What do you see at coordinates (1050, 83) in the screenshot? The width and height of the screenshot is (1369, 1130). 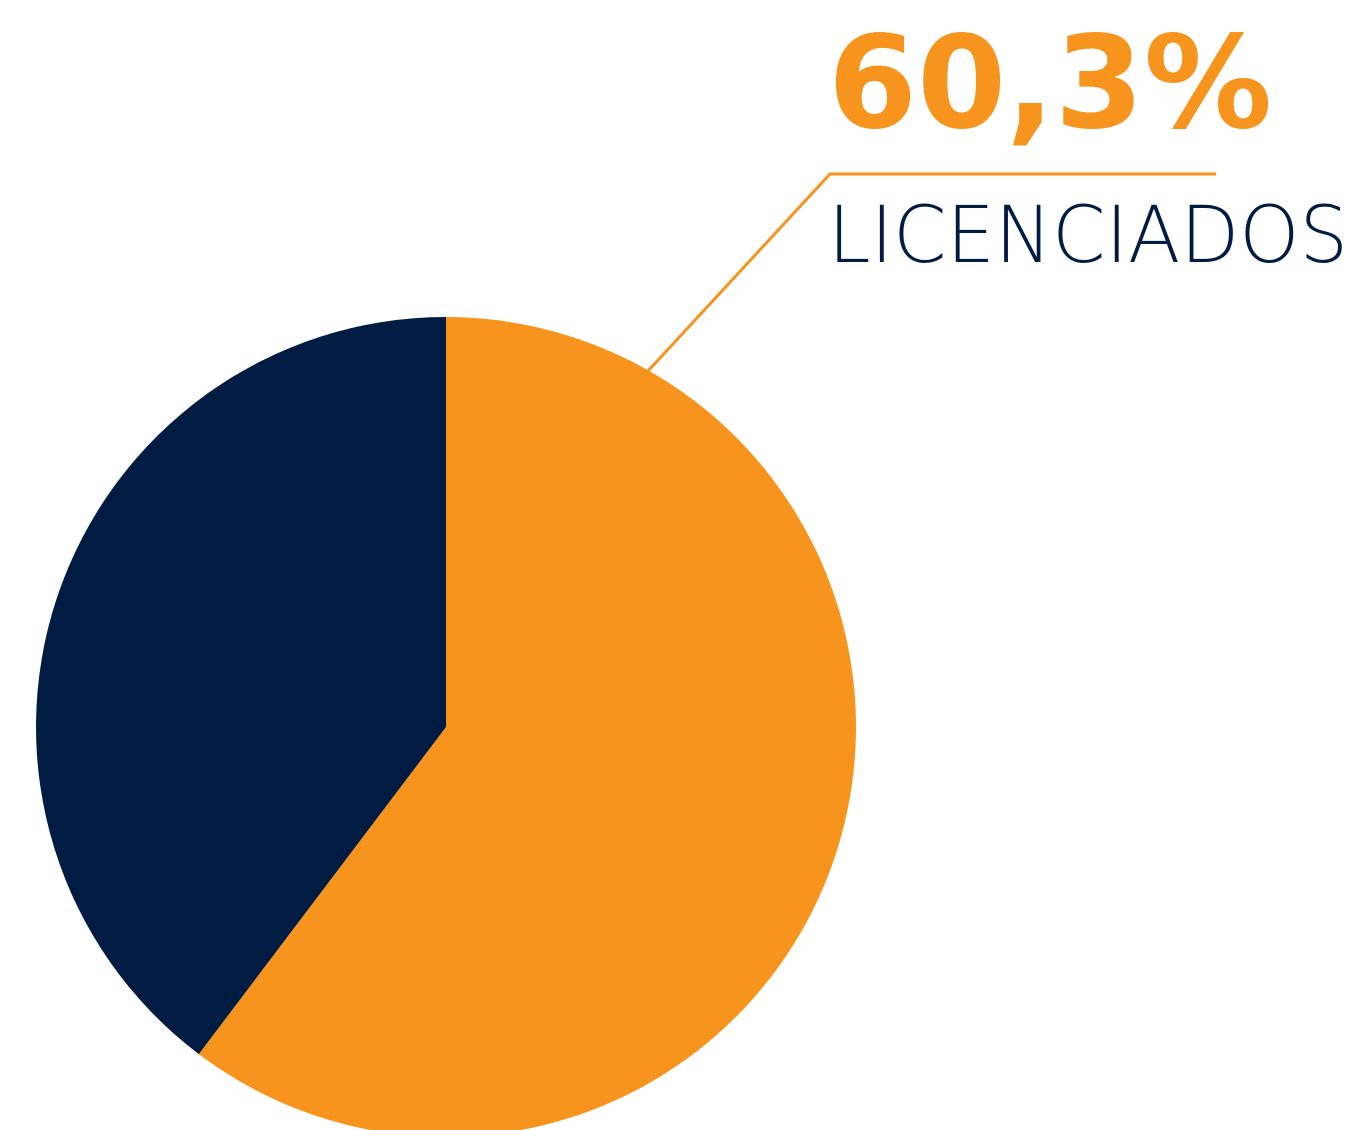 I see `value-label: 60,3%` at bounding box center [1050, 83].